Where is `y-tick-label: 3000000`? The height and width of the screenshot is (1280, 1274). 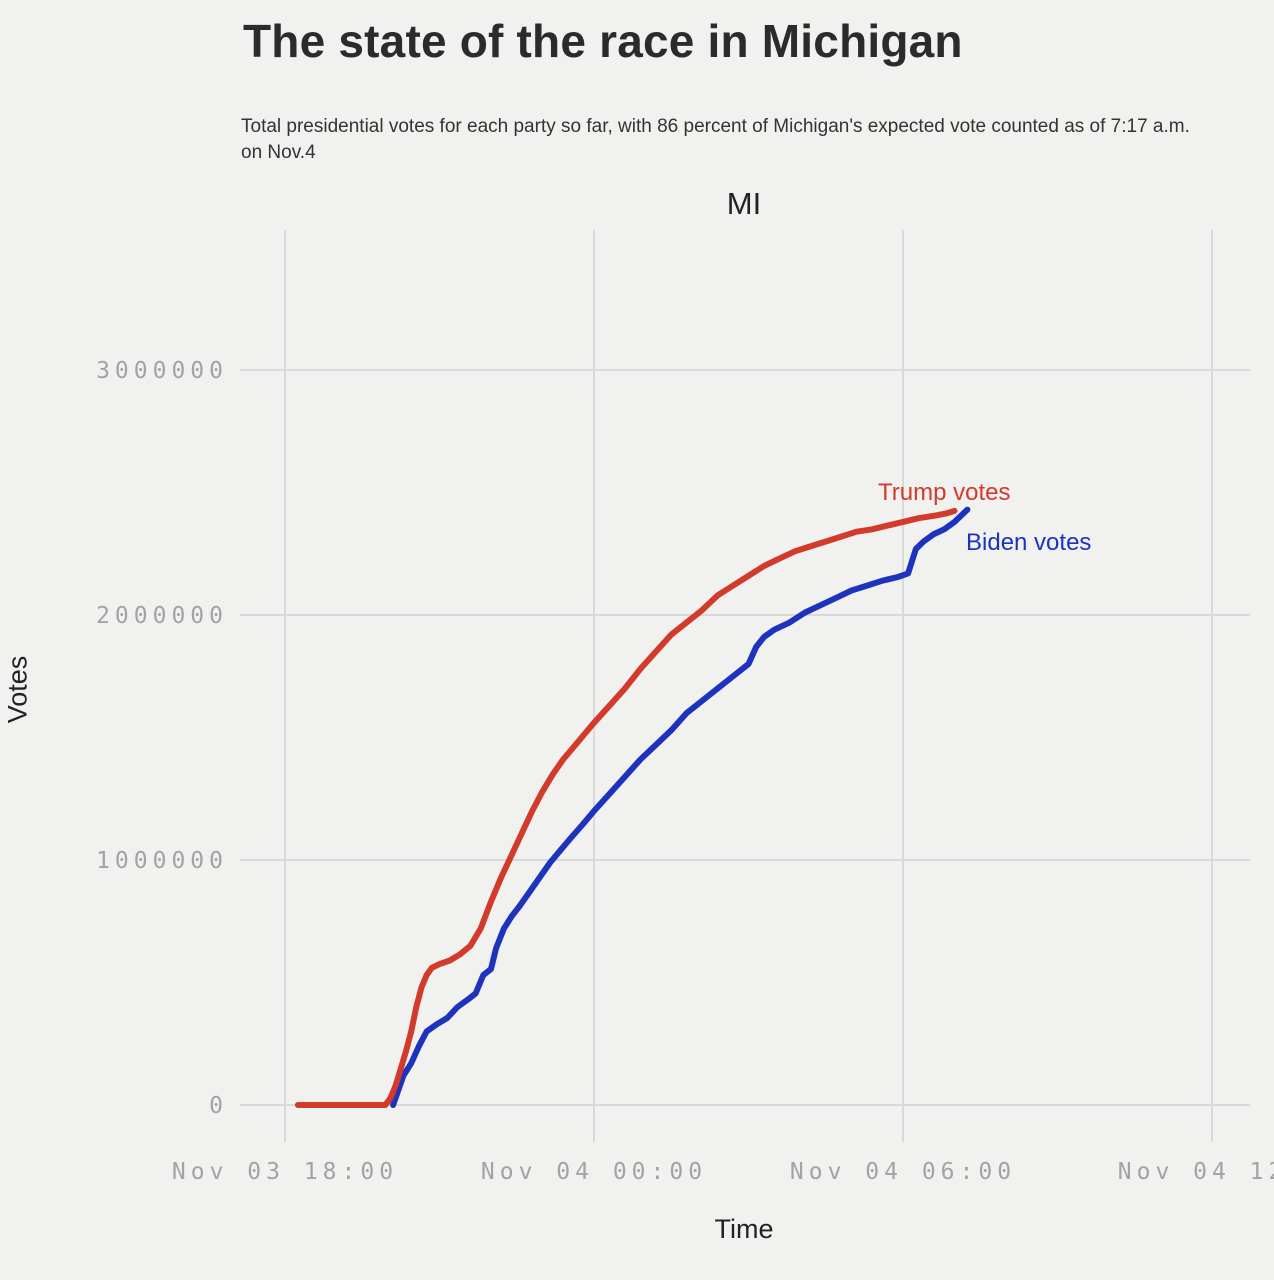
y-tick-label: 3000000 is located at coordinates (162, 371).